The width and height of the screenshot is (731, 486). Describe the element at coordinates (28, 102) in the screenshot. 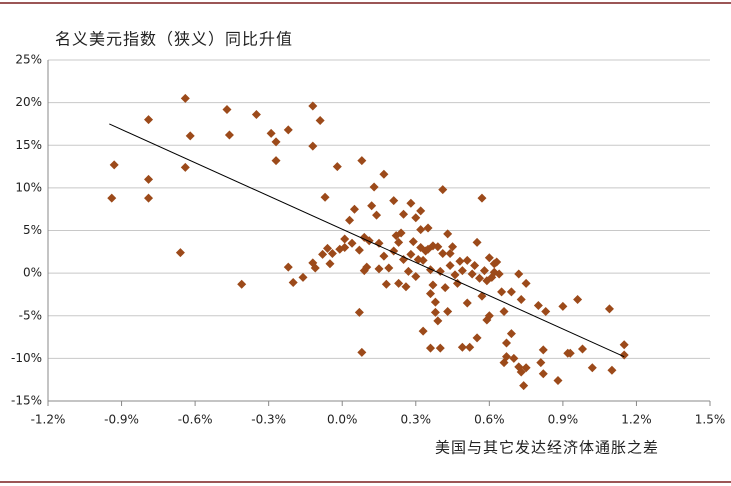

I see `y-tick-label: 20%` at that location.